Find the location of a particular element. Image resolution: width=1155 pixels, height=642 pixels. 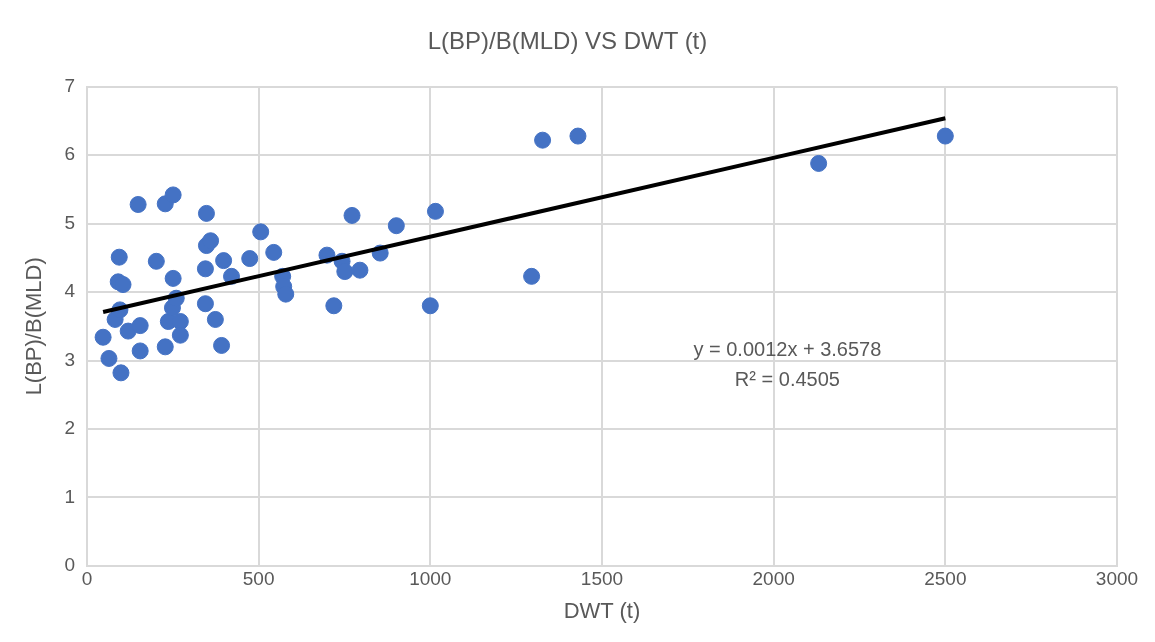

x-tick-label: 1000 is located at coordinates (430, 579).